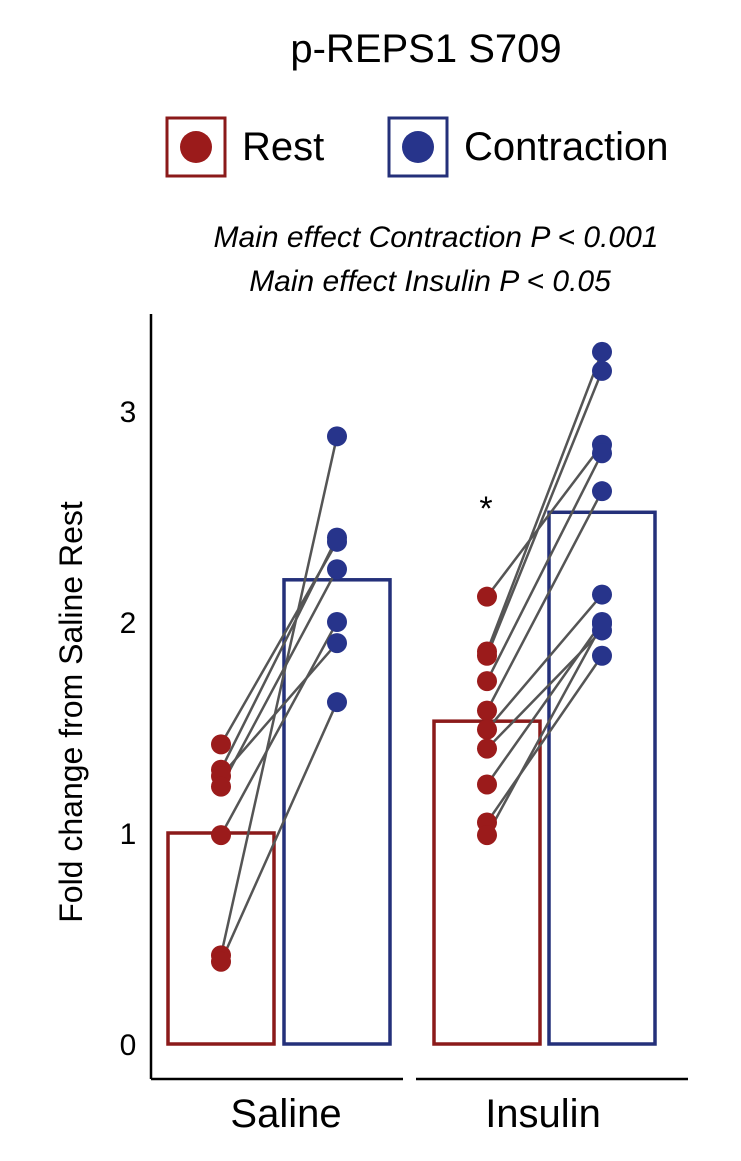  Describe the element at coordinates (485, 509) in the screenshot. I see `significance-star: *` at that location.